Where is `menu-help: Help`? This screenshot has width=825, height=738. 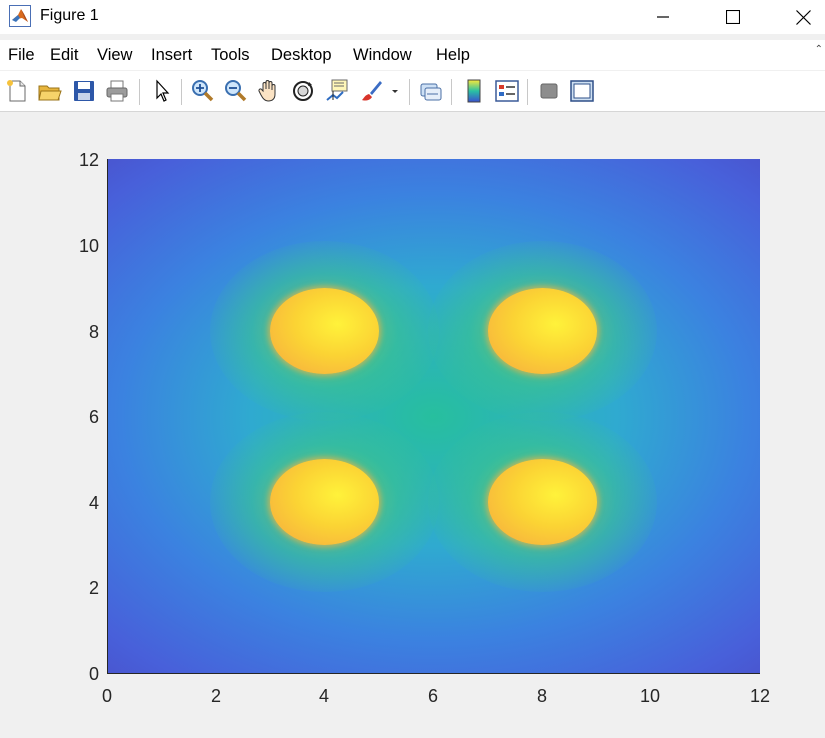 menu-help: Help is located at coordinates (453, 55).